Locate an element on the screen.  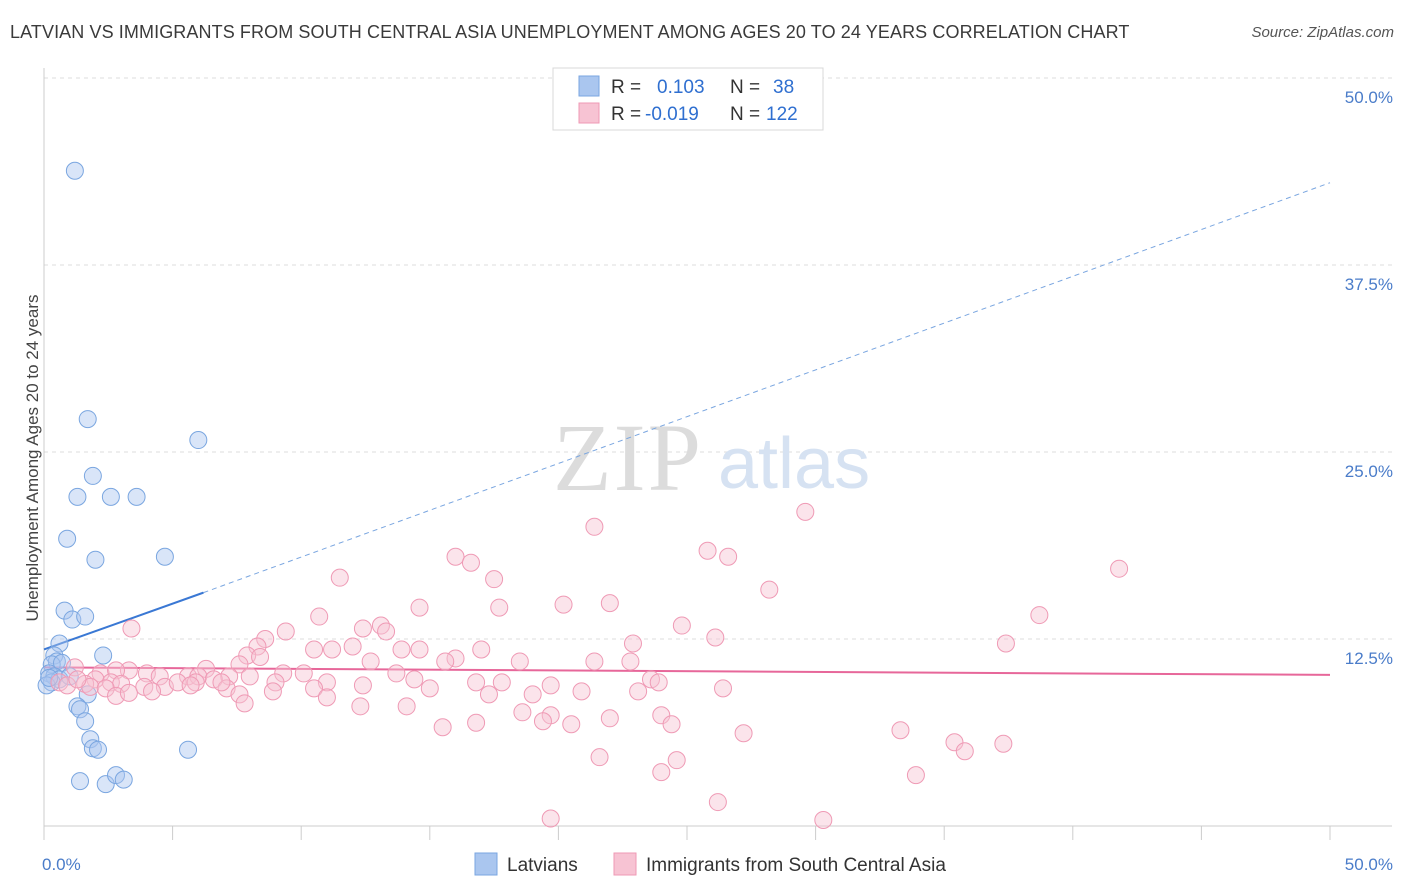
watermark-zip: ZIP is located at coordinates (628, 457).